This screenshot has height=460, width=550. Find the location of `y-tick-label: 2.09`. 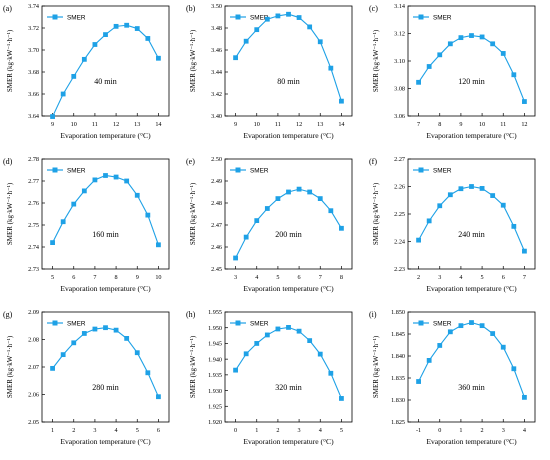

y-tick-label: 2.09 is located at coordinates (33, 312).